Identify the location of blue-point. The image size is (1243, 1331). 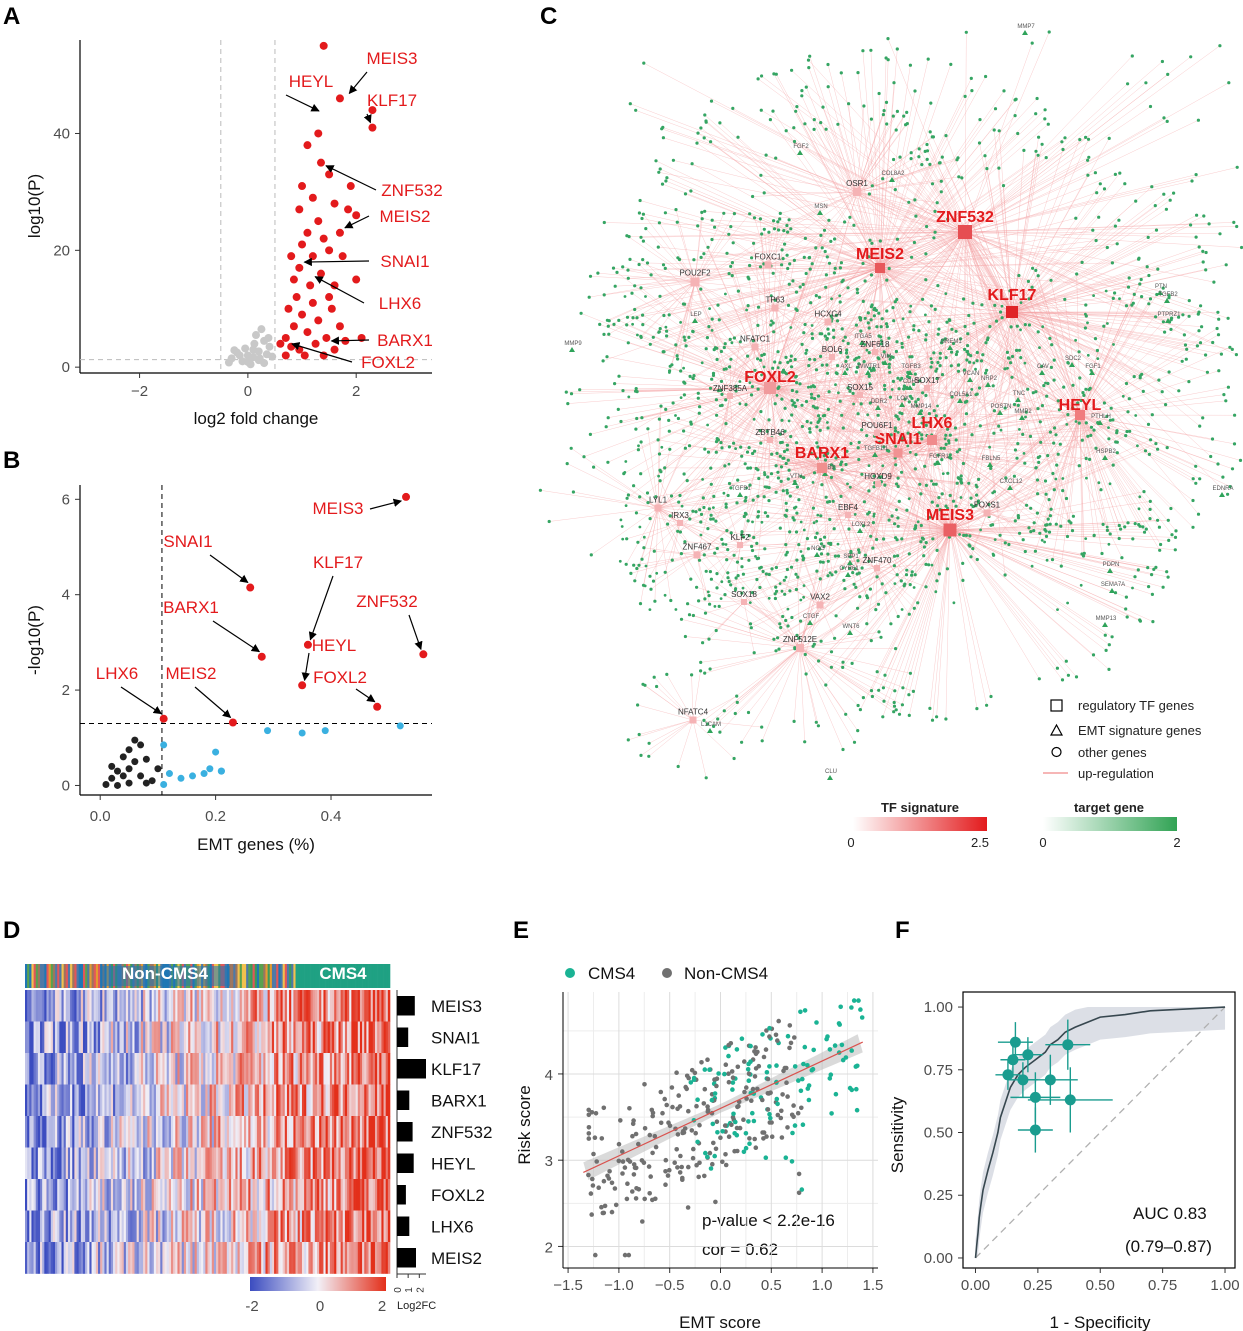
(221, 771).